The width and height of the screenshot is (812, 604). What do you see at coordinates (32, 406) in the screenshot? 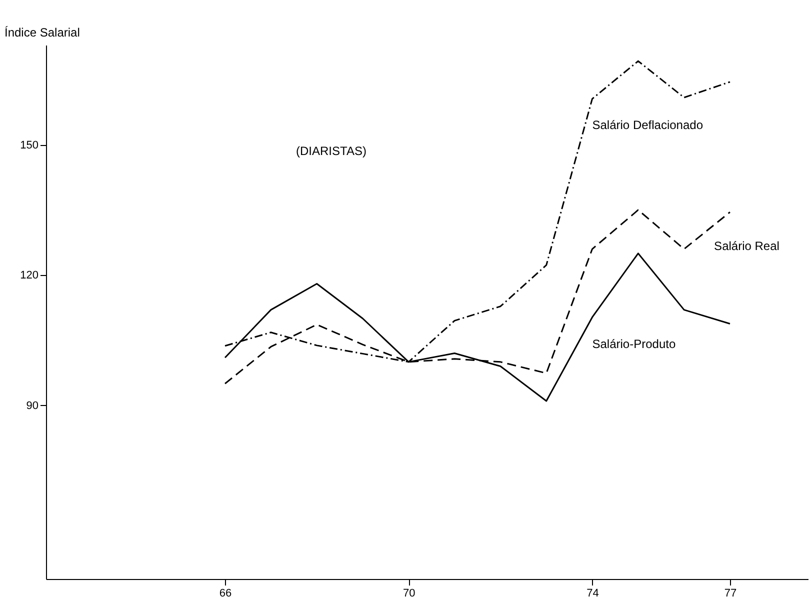
I see `y-tick-label: 90` at bounding box center [32, 406].